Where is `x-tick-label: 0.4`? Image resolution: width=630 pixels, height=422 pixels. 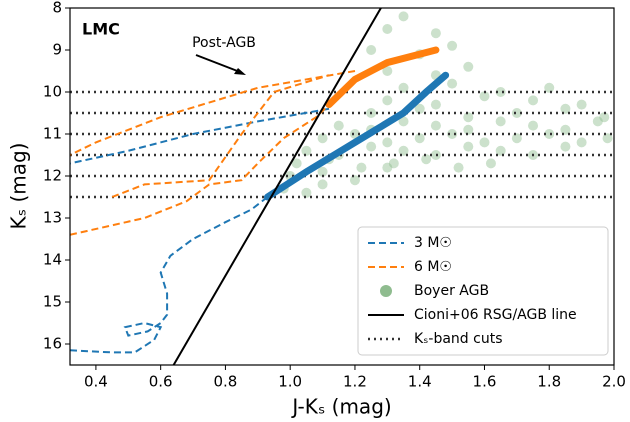 x-tick-label: 0.4 is located at coordinates (96, 382).